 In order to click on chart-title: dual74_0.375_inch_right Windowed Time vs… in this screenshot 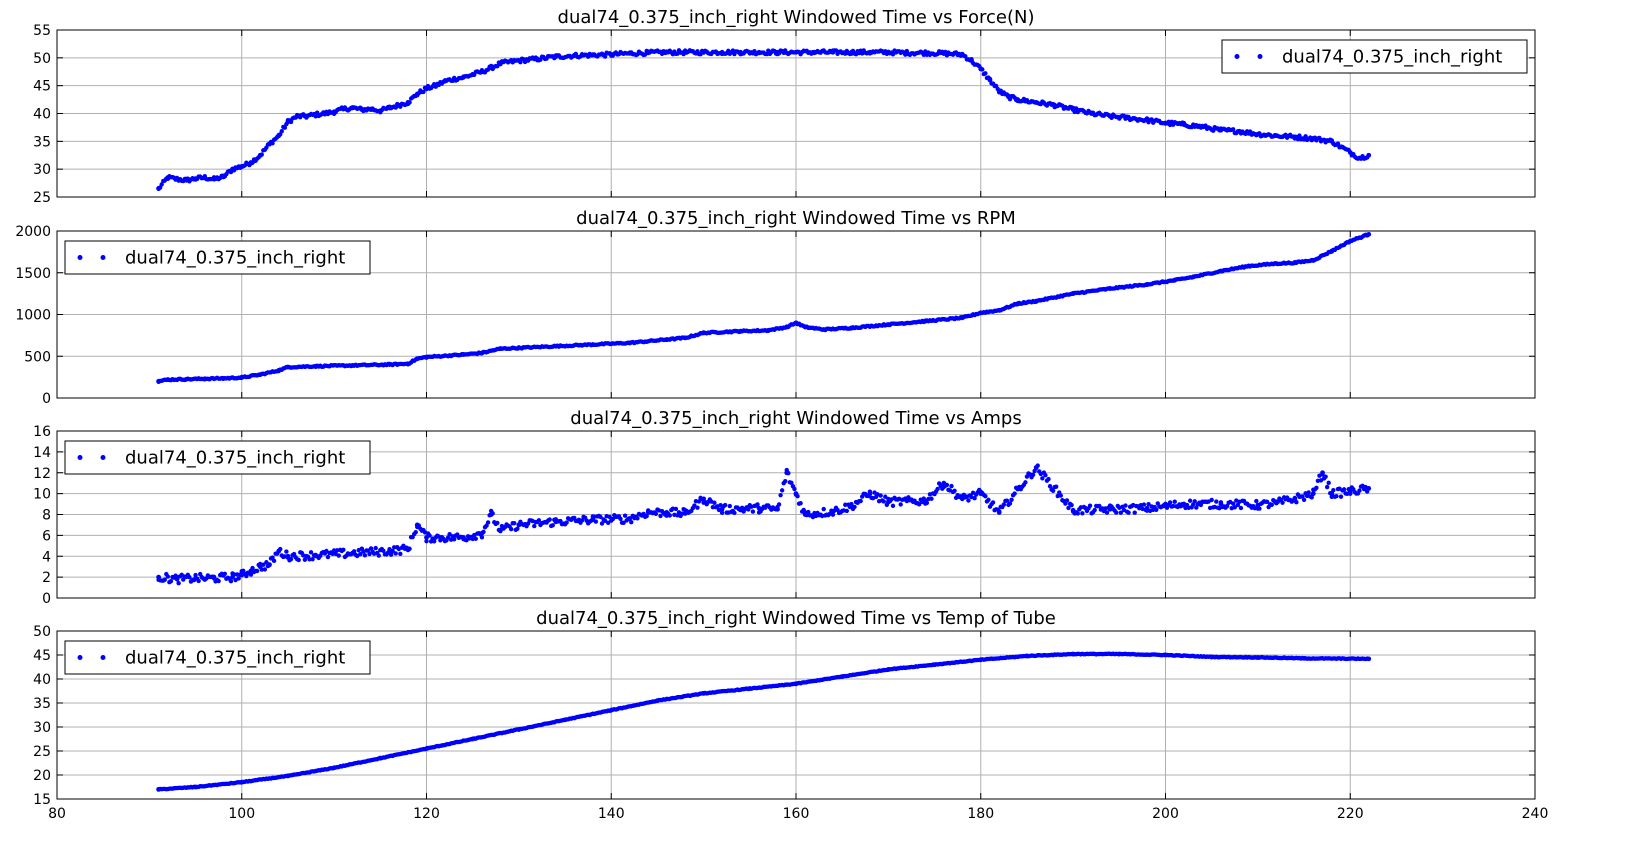, I will do `click(796, 218)`.